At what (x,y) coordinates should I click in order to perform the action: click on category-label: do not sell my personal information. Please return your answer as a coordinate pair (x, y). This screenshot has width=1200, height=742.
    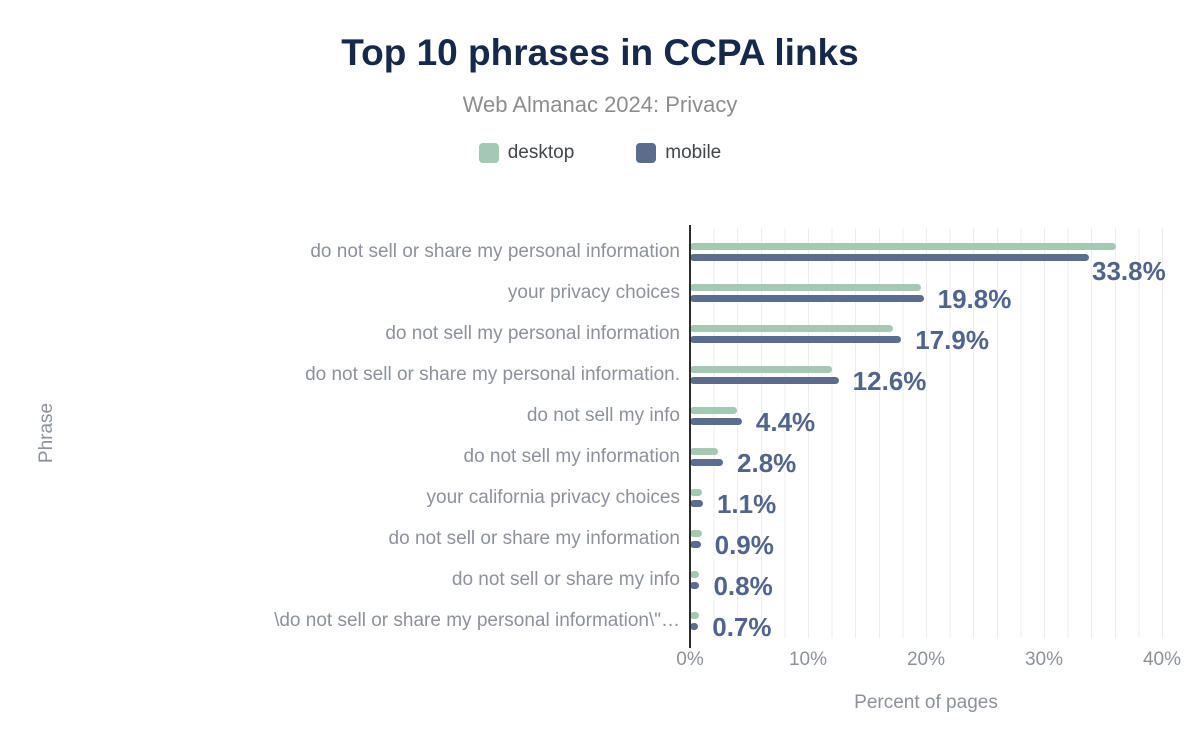
    Looking at the image, I should click on (532, 333).